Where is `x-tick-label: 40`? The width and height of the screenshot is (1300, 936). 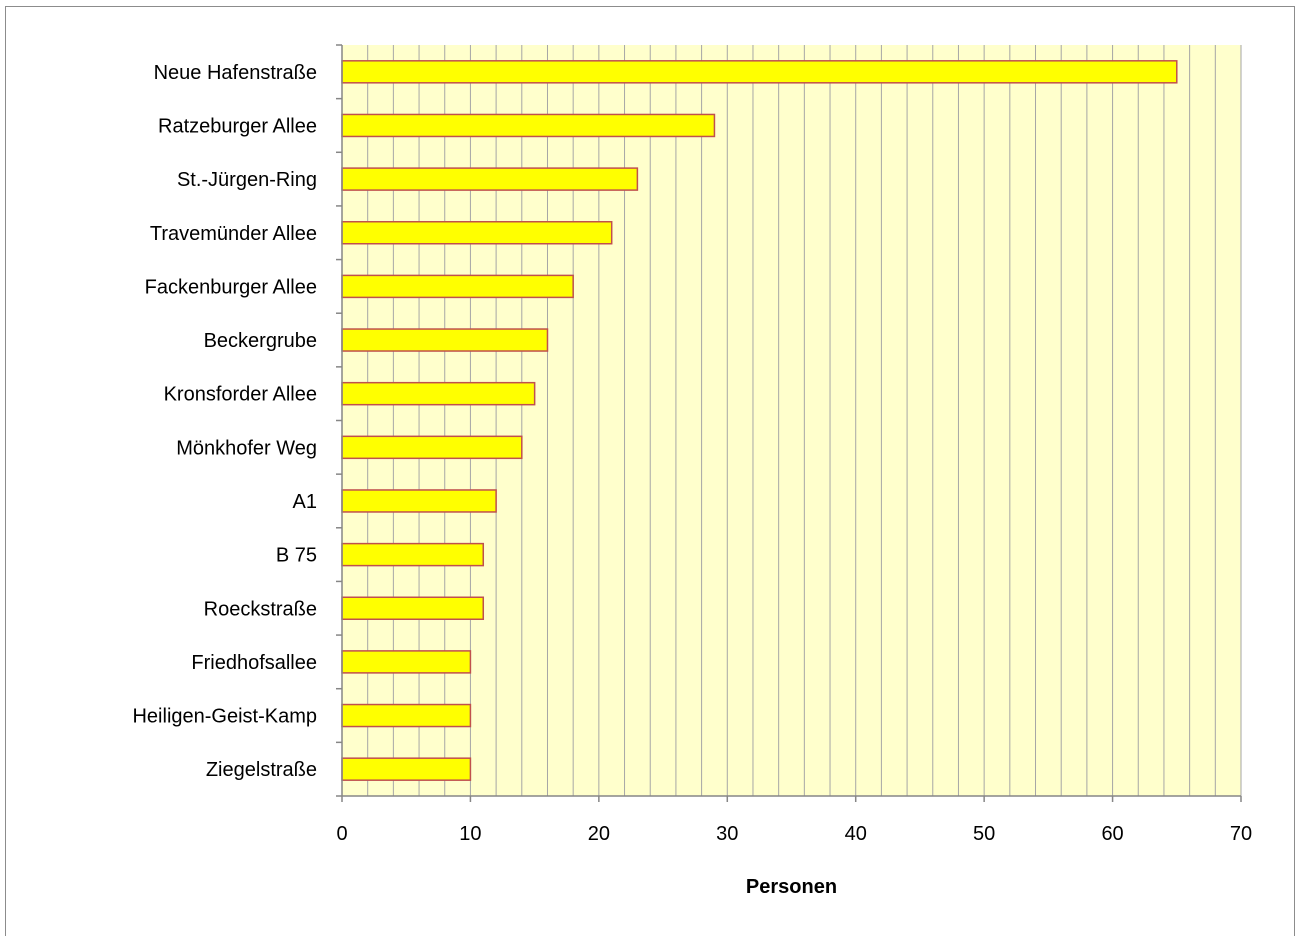
x-tick-label: 40 is located at coordinates (856, 834).